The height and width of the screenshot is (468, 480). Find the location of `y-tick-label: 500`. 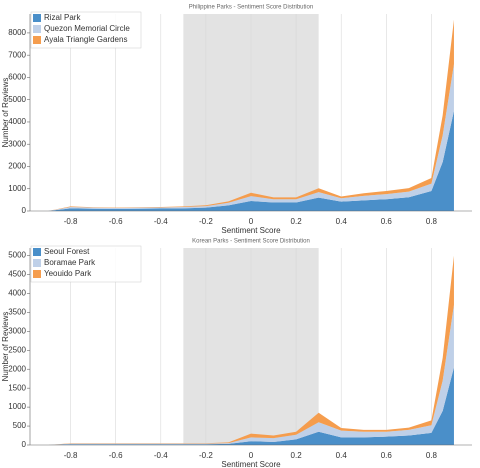

y-tick-label: 500 is located at coordinates (20, 425).